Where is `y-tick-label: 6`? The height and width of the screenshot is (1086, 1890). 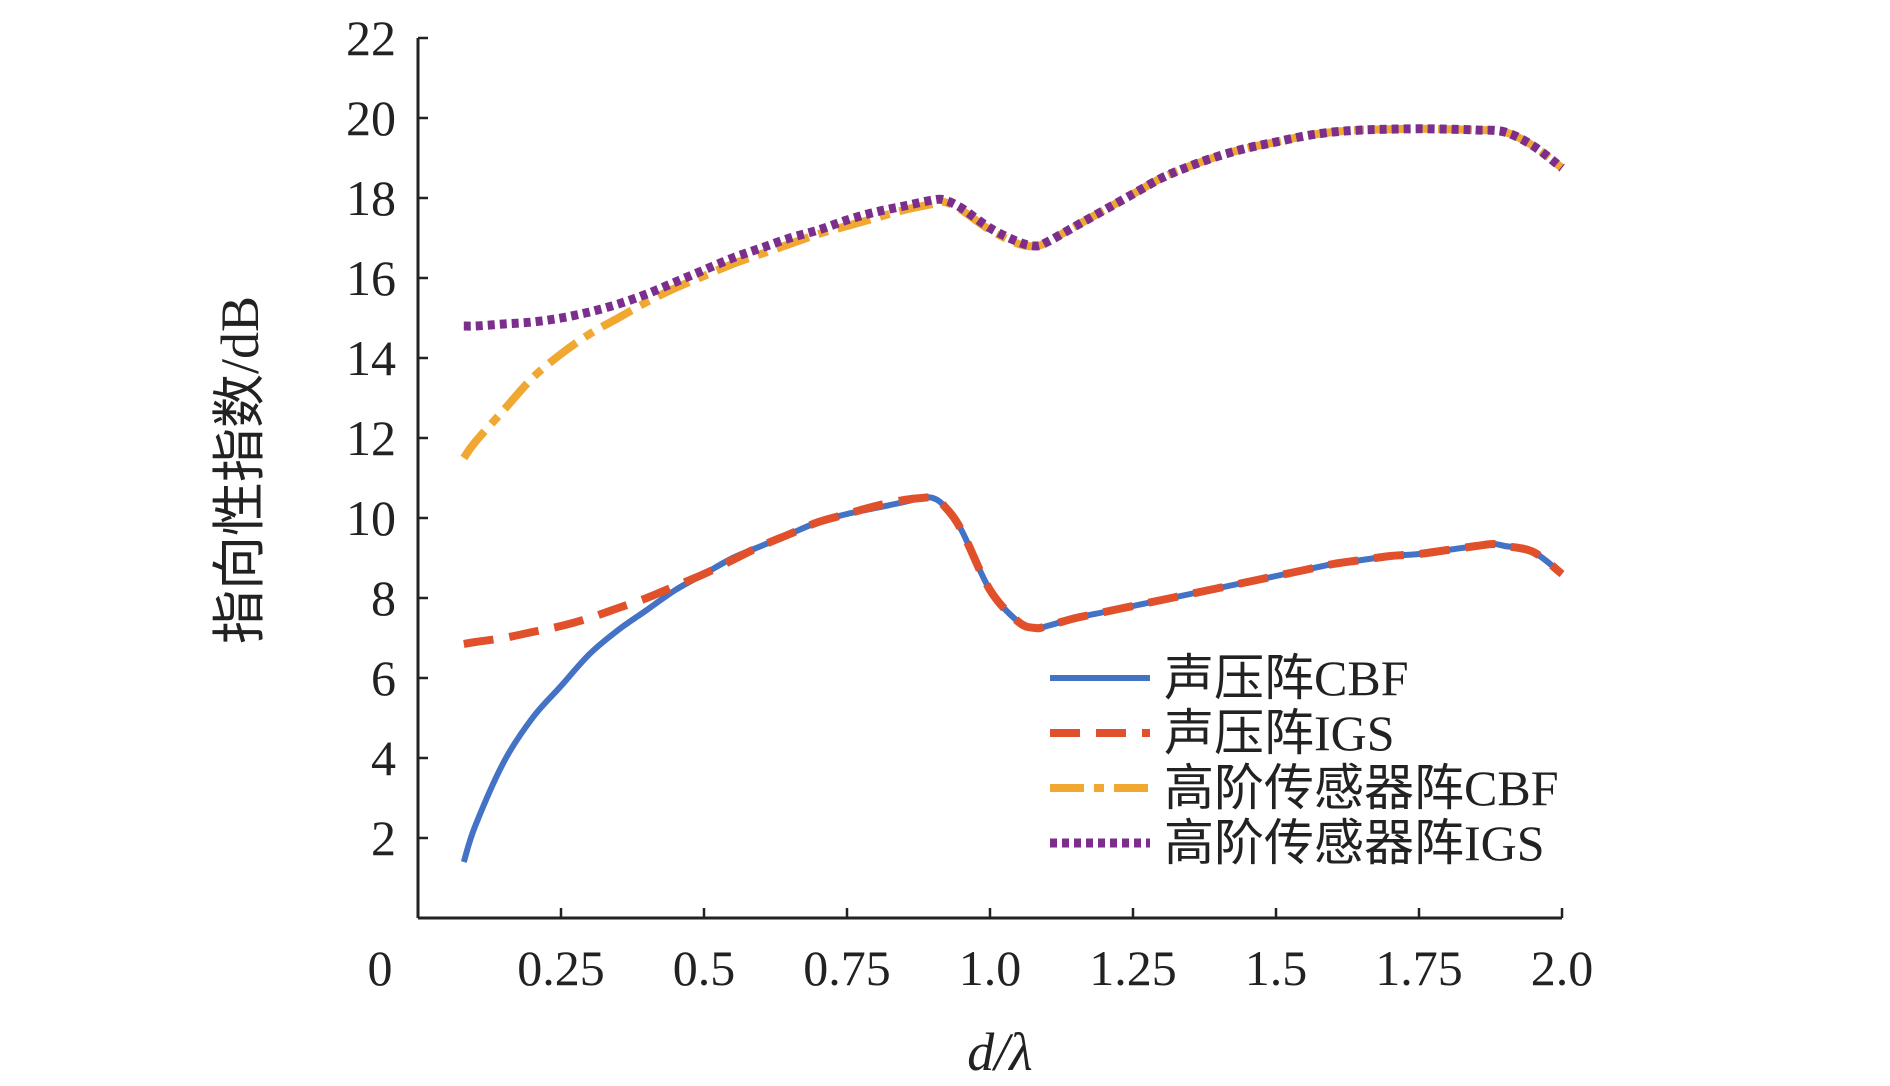 y-tick-label: 6 is located at coordinates (383, 678).